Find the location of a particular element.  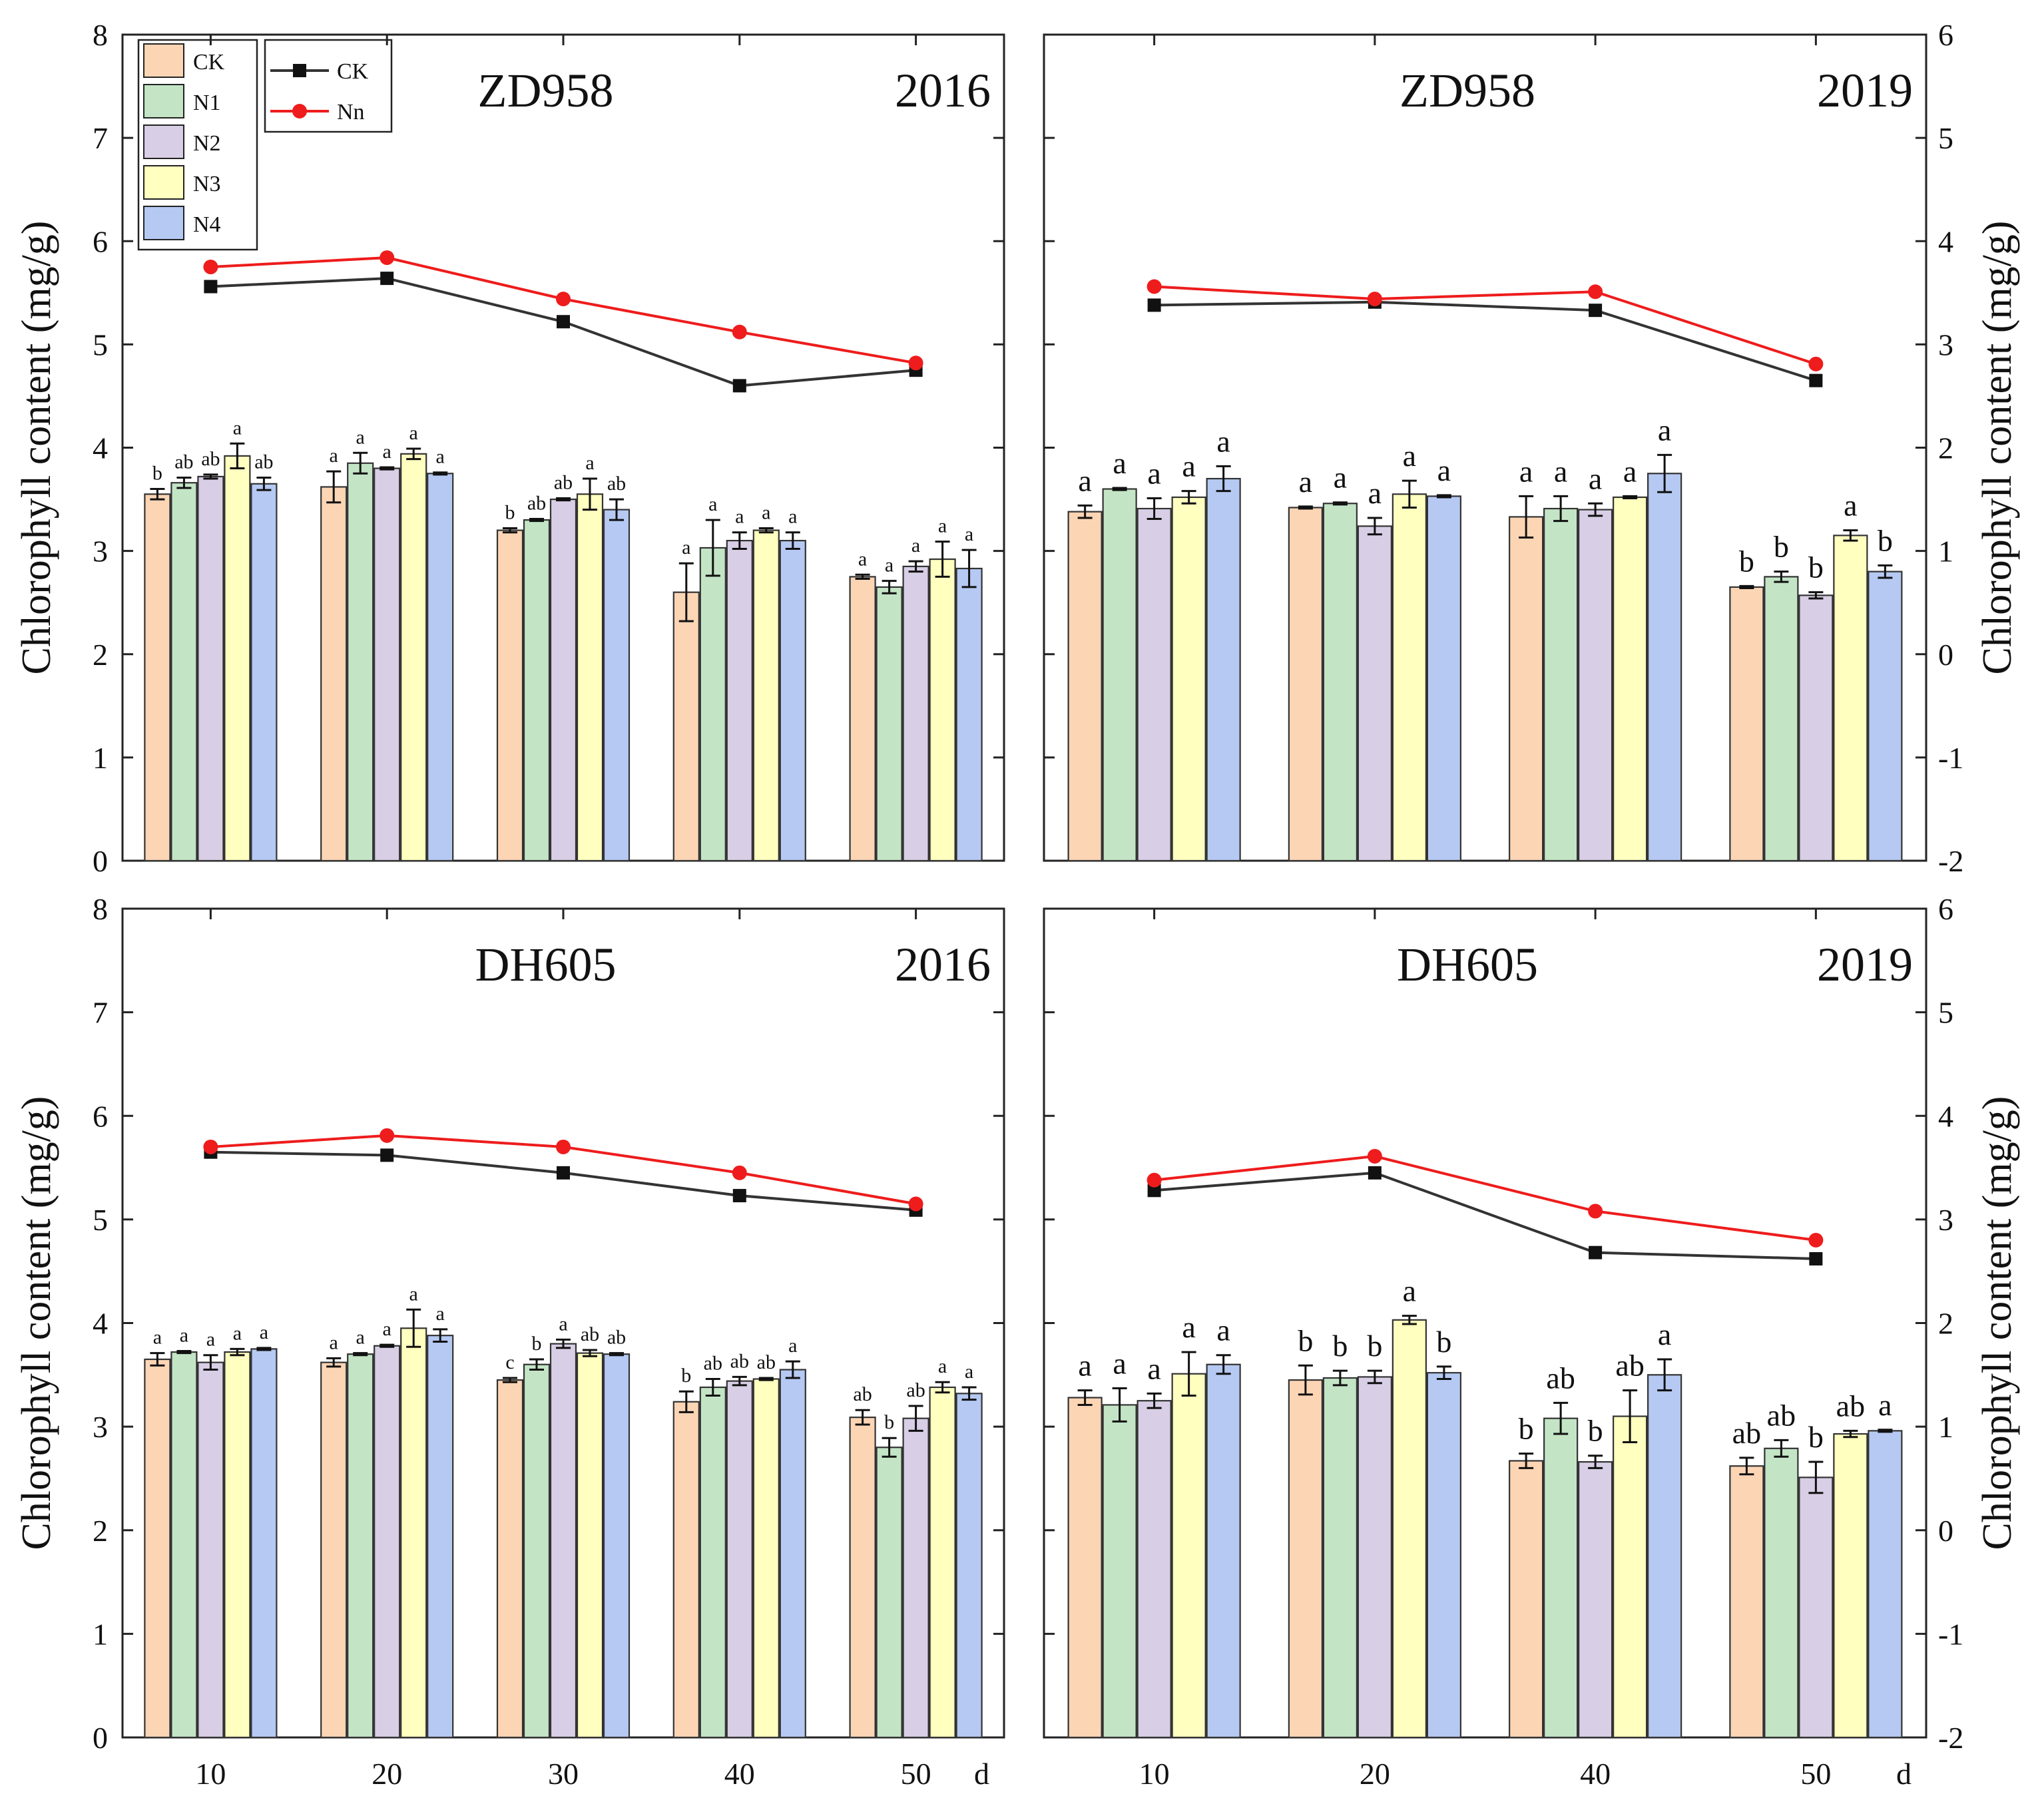

panel-title: DH605 is located at coordinates (1468, 964).